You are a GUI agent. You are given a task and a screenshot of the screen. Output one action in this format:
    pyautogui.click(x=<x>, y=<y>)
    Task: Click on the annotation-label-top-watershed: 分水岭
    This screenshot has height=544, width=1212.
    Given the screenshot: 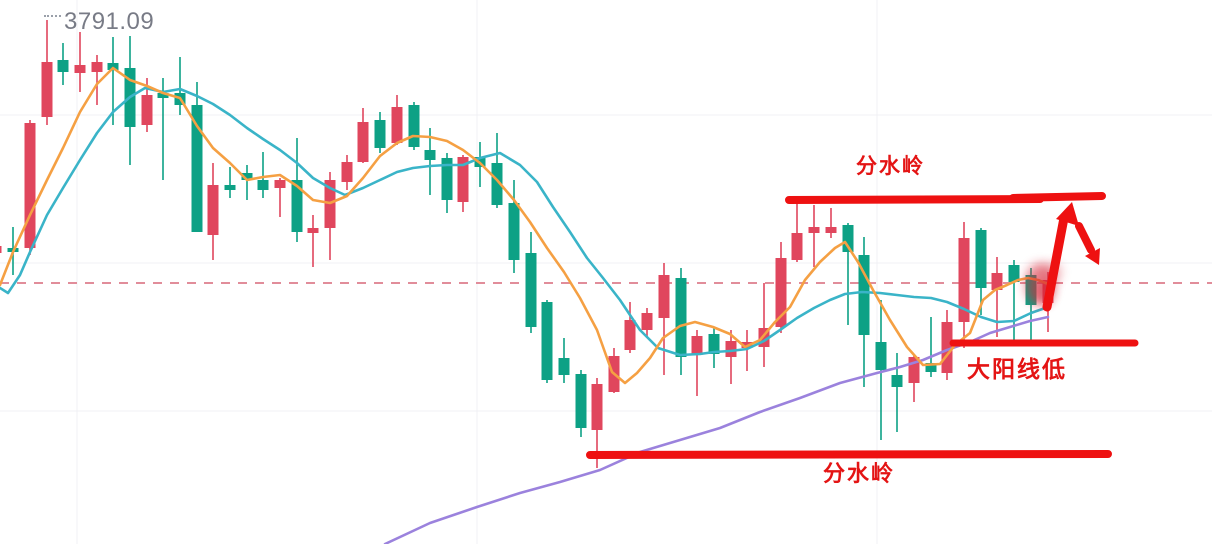 What is the action you would take?
    pyautogui.click(x=890, y=166)
    